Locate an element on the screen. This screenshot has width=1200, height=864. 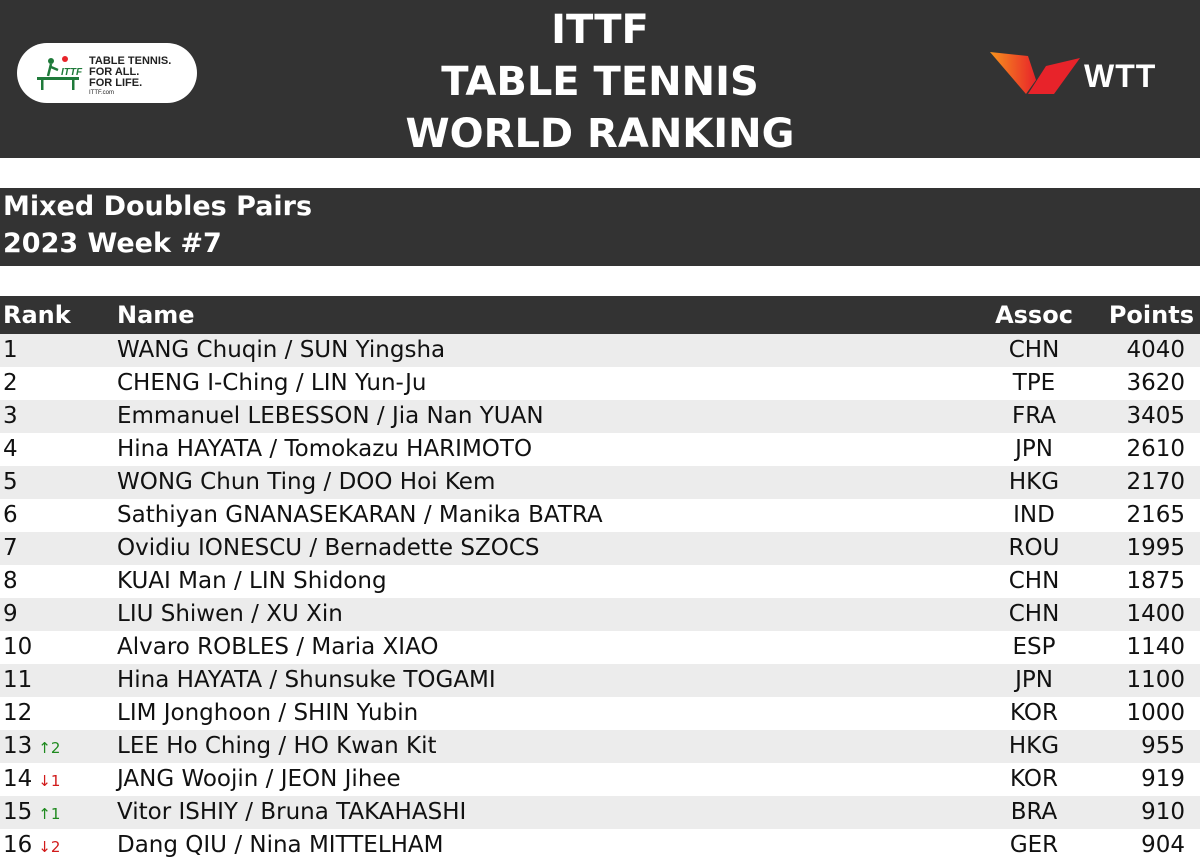
rank-cell: 2 is located at coordinates (10, 383).